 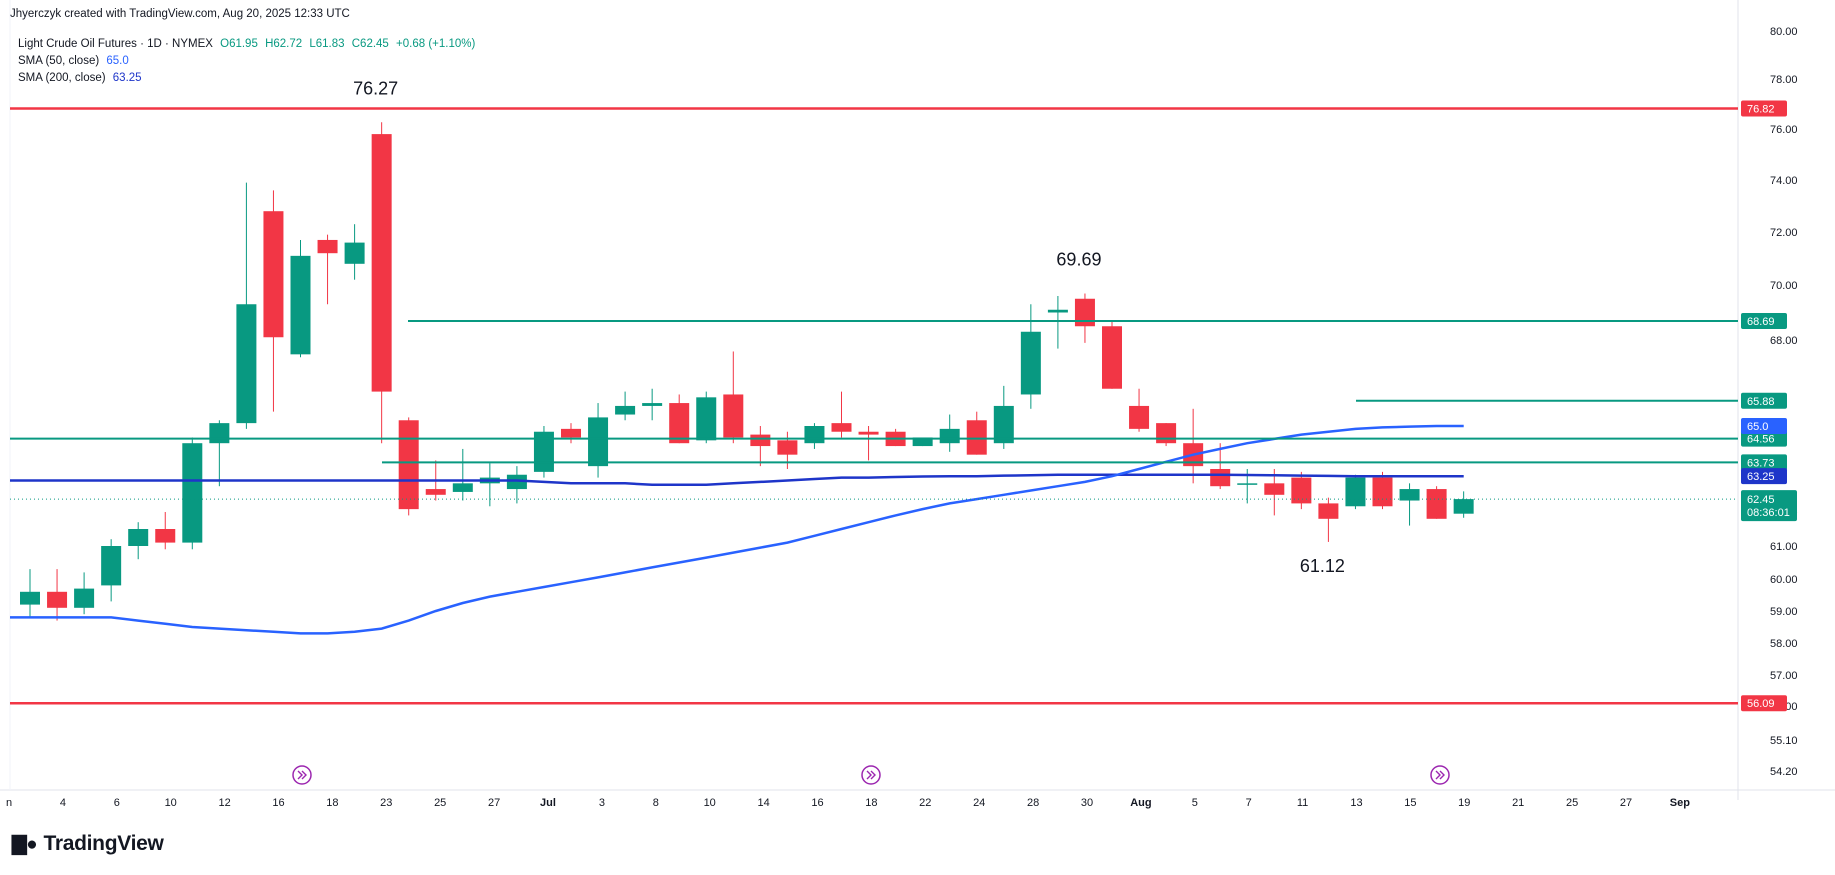 What do you see at coordinates (1761, 402) in the screenshot?
I see `level-price-label: 65.88` at bounding box center [1761, 402].